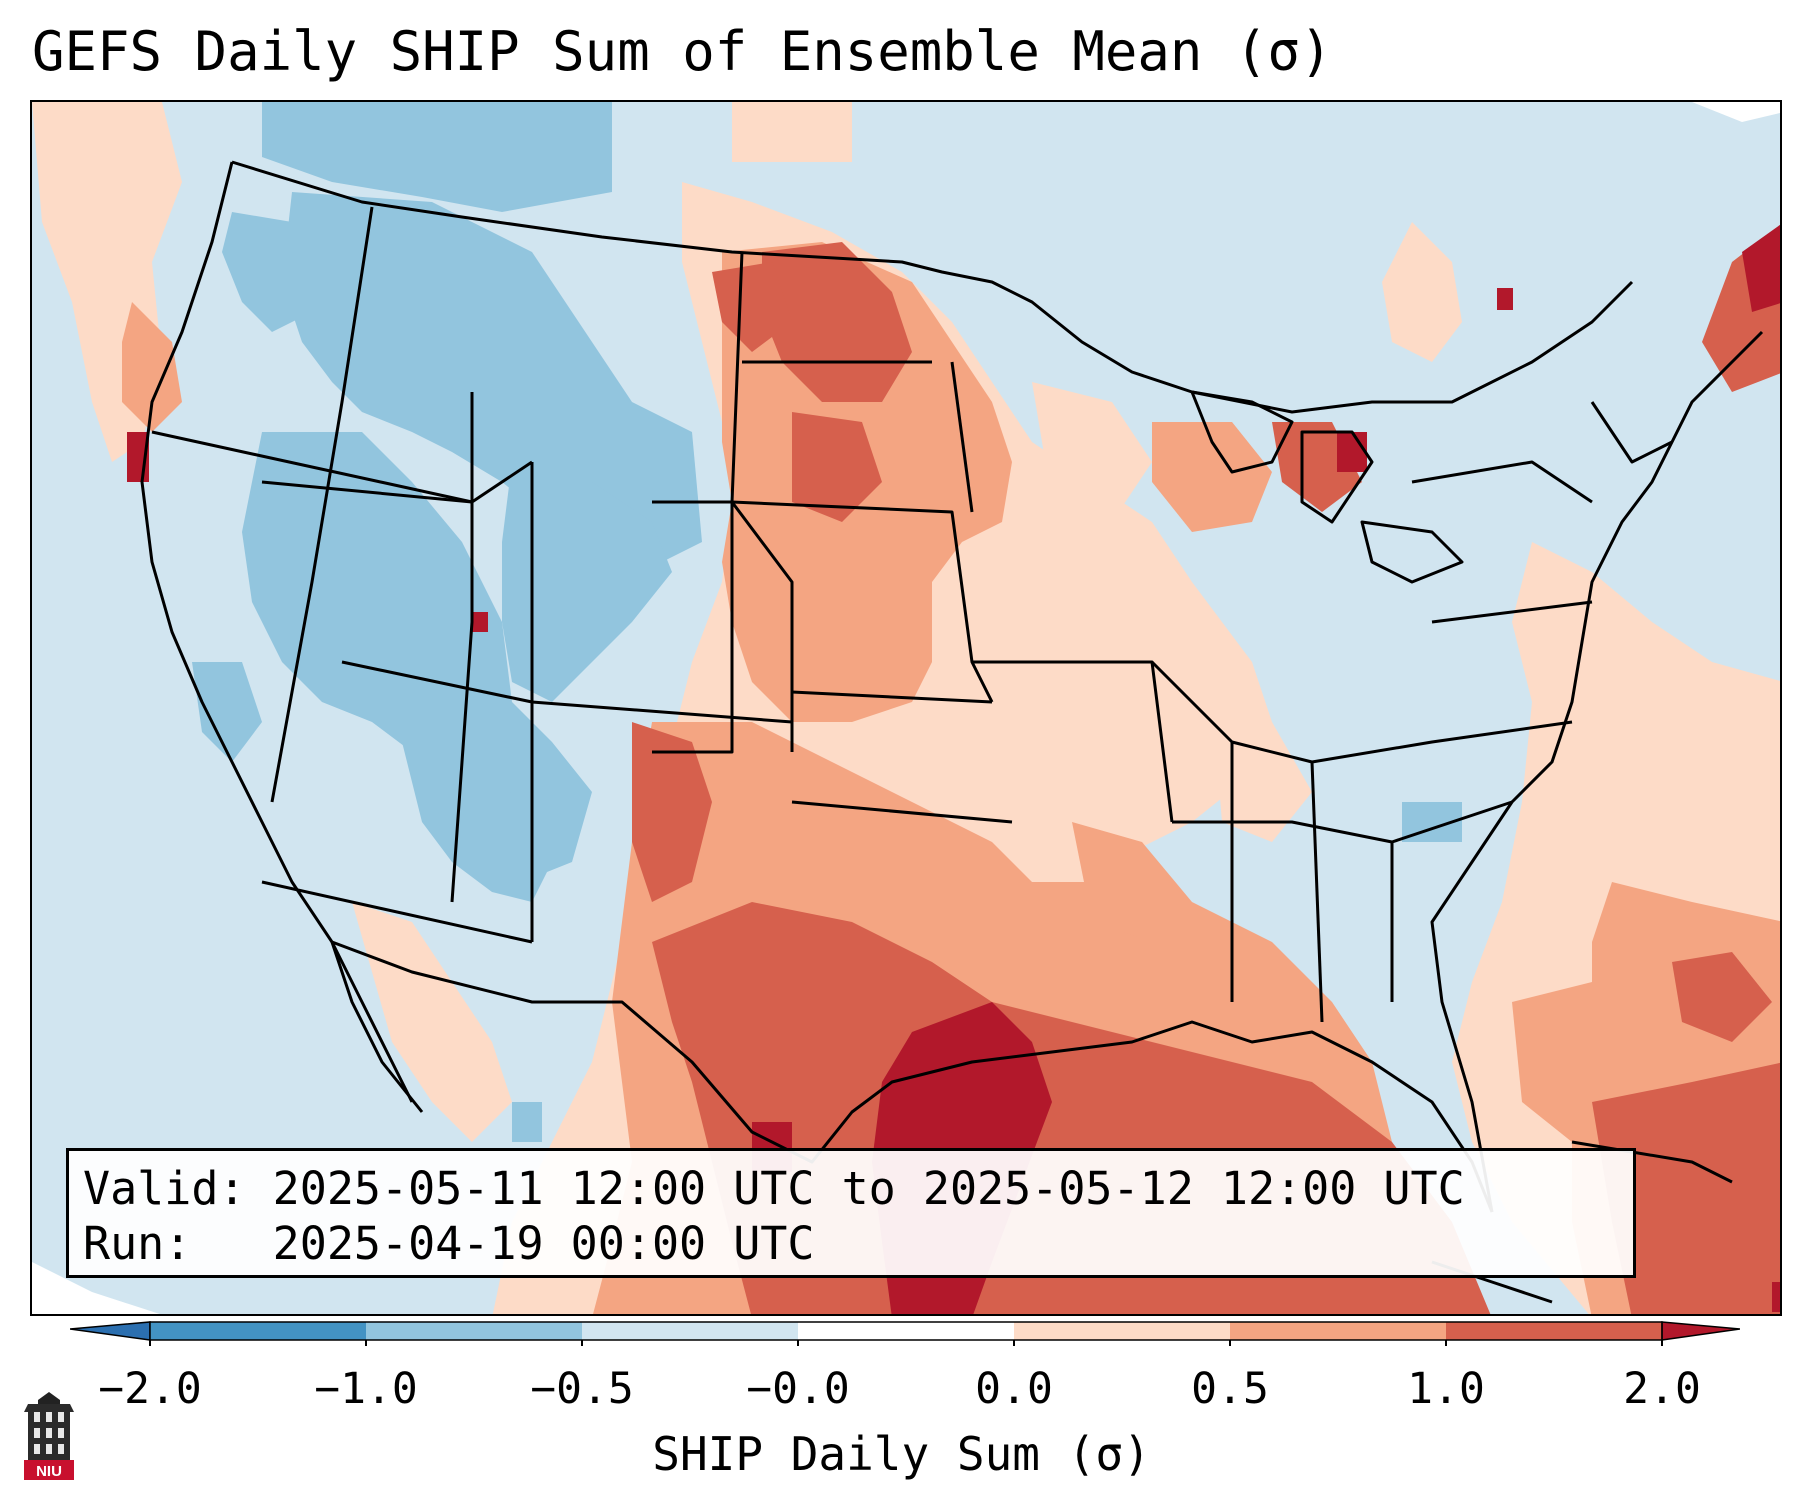 The image size is (1803, 1506). I want to click on colorbar-tick-label: −1.0, so click(366, 1389).